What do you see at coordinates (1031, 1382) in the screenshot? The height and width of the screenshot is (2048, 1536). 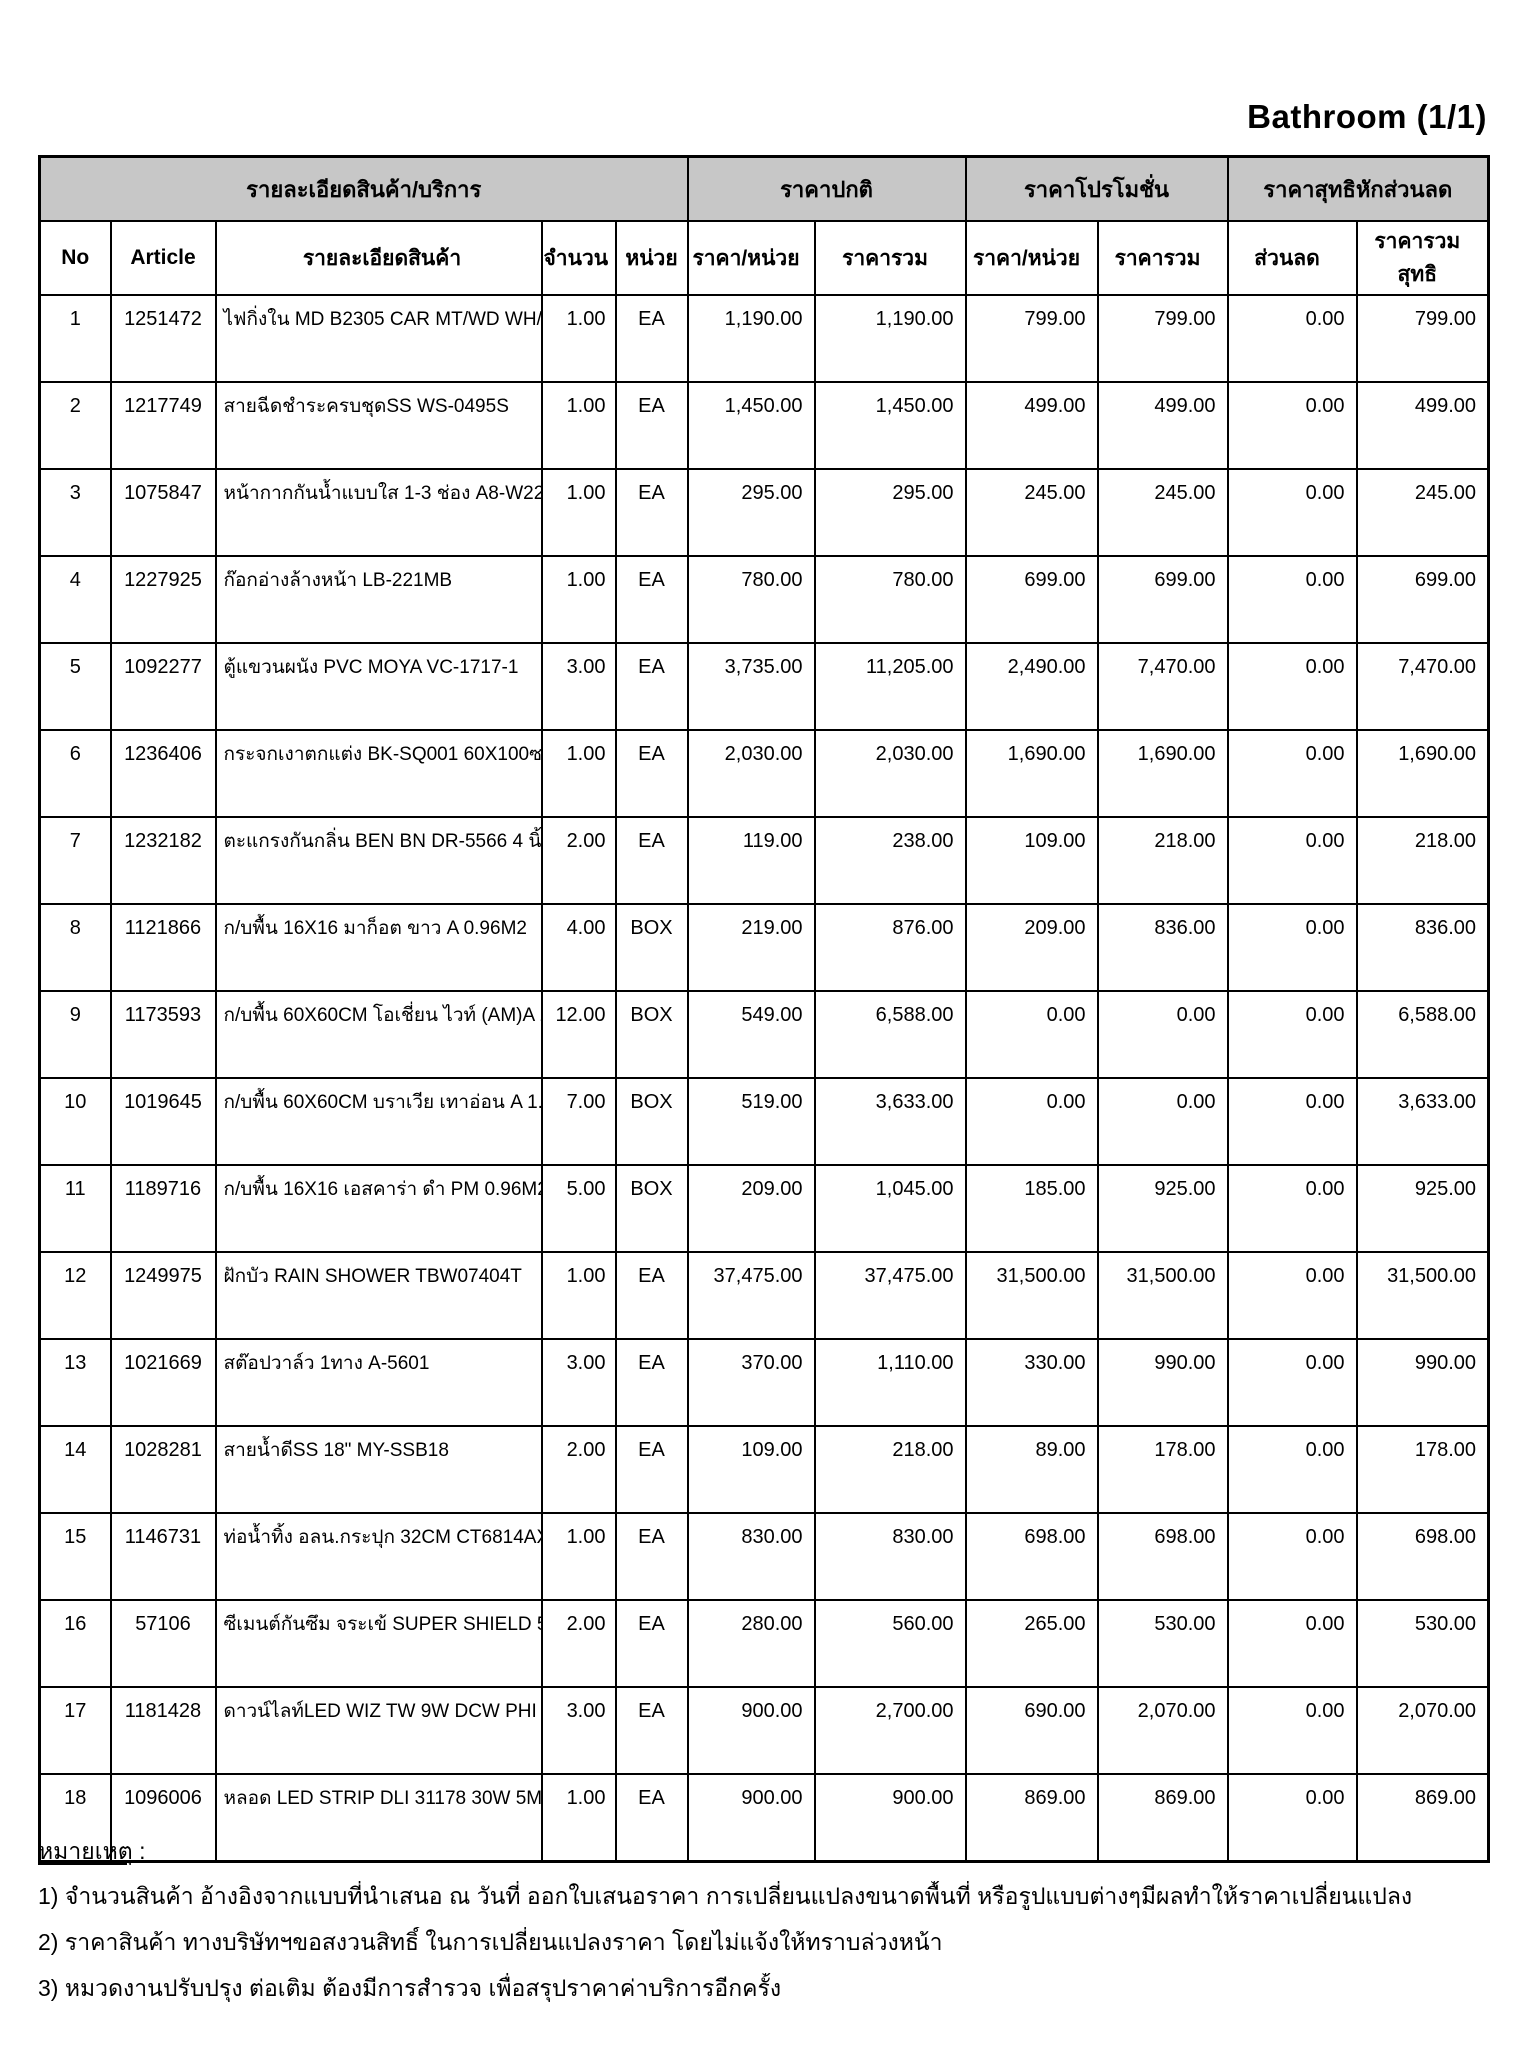 I see `cell-promo_unit_price: 330.00` at bounding box center [1031, 1382].